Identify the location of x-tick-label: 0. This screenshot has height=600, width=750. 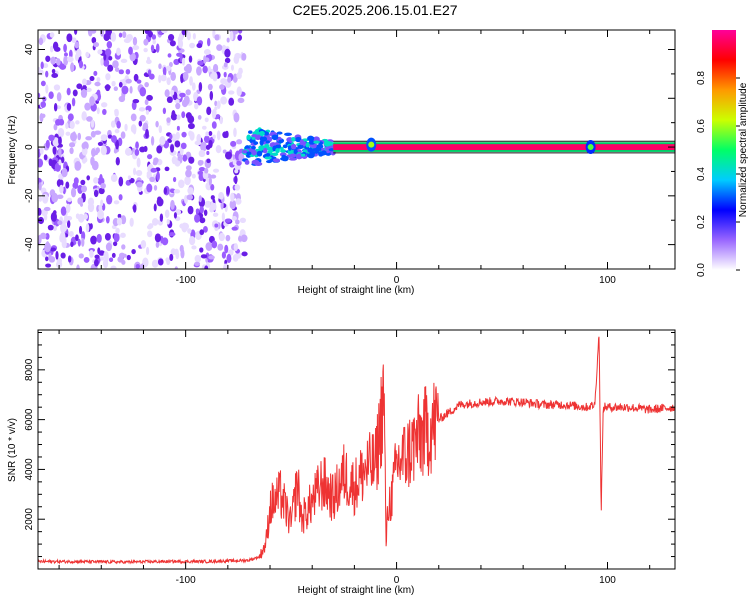
(397, 580).